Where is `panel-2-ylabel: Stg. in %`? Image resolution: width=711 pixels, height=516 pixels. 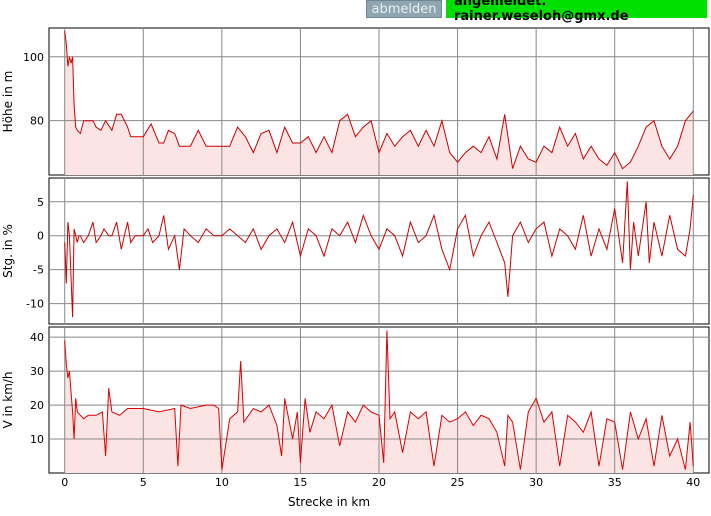 panel-2-ylabel: Stg. in % is located at coordinates (8, 251).